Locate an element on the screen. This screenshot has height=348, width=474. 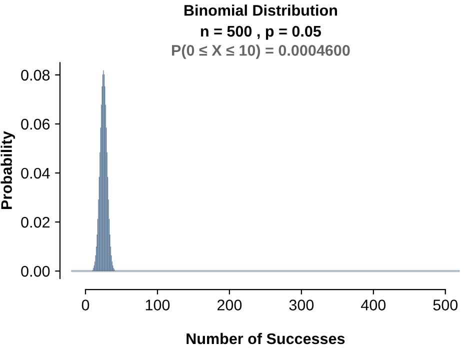
x-tick-label: 100 is located at coordinates (158, 305).